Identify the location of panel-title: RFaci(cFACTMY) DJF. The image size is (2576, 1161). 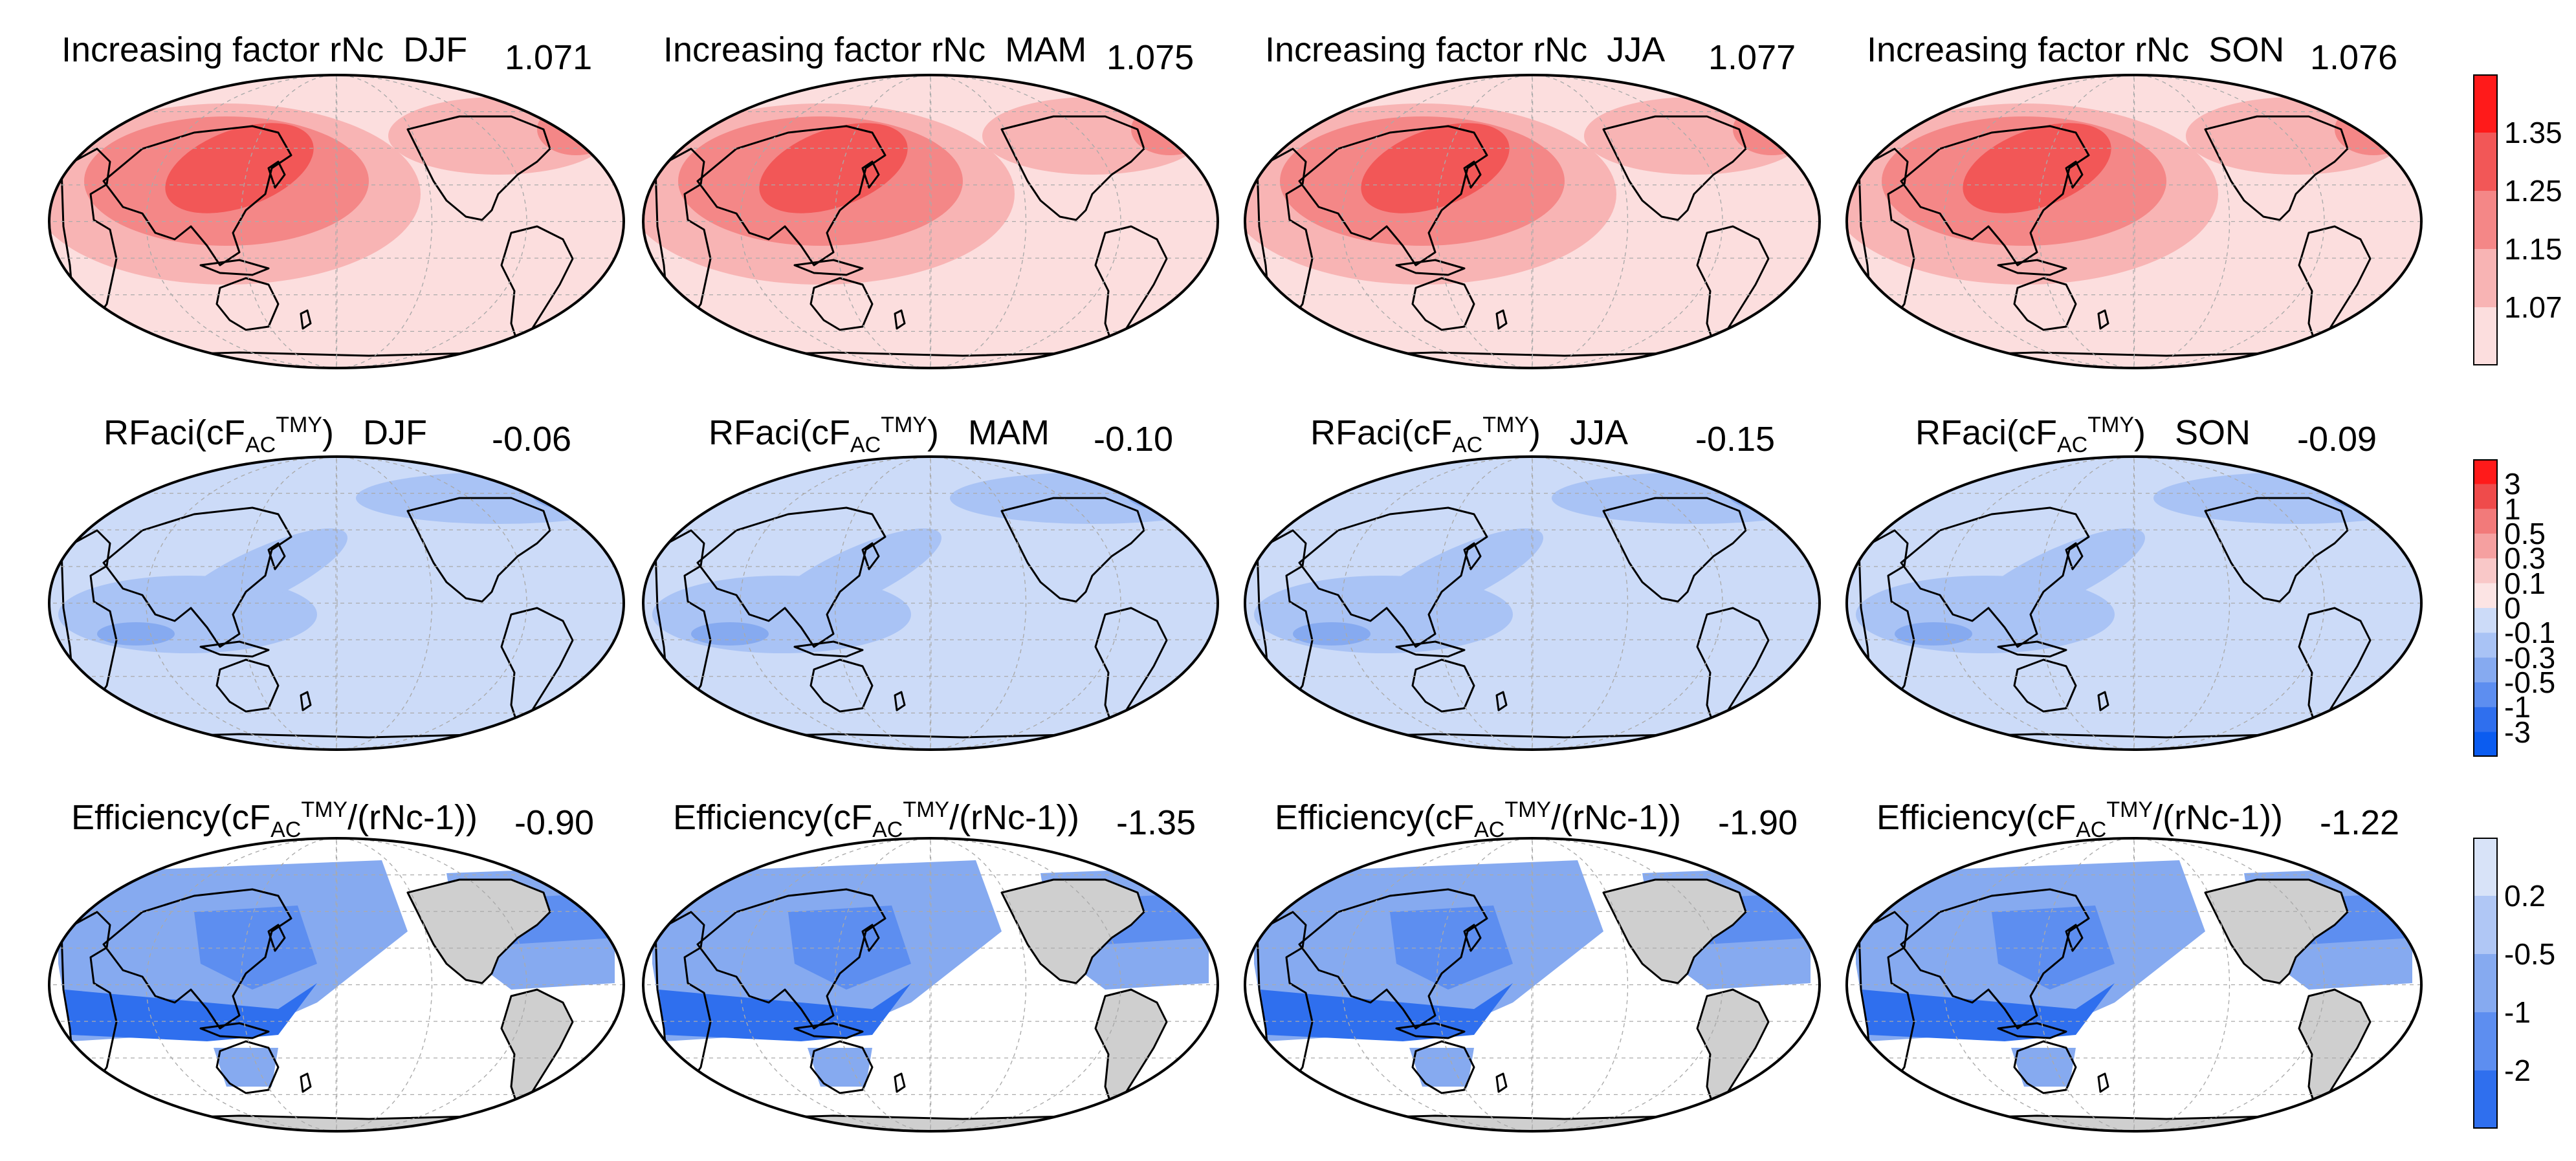
(266, 435).